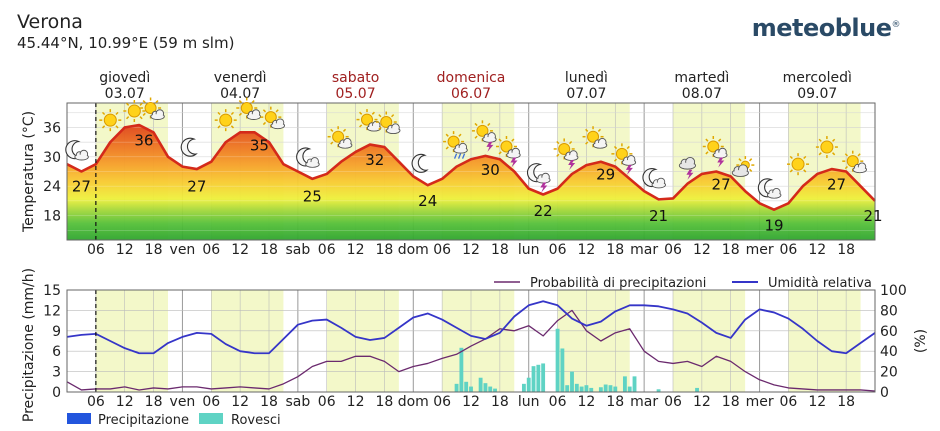 This screenshot has width=940, height=431. Describe the element at coordinates (731, 250) in the screenshot. I see `temperature-xtick-22: 18` at that location.